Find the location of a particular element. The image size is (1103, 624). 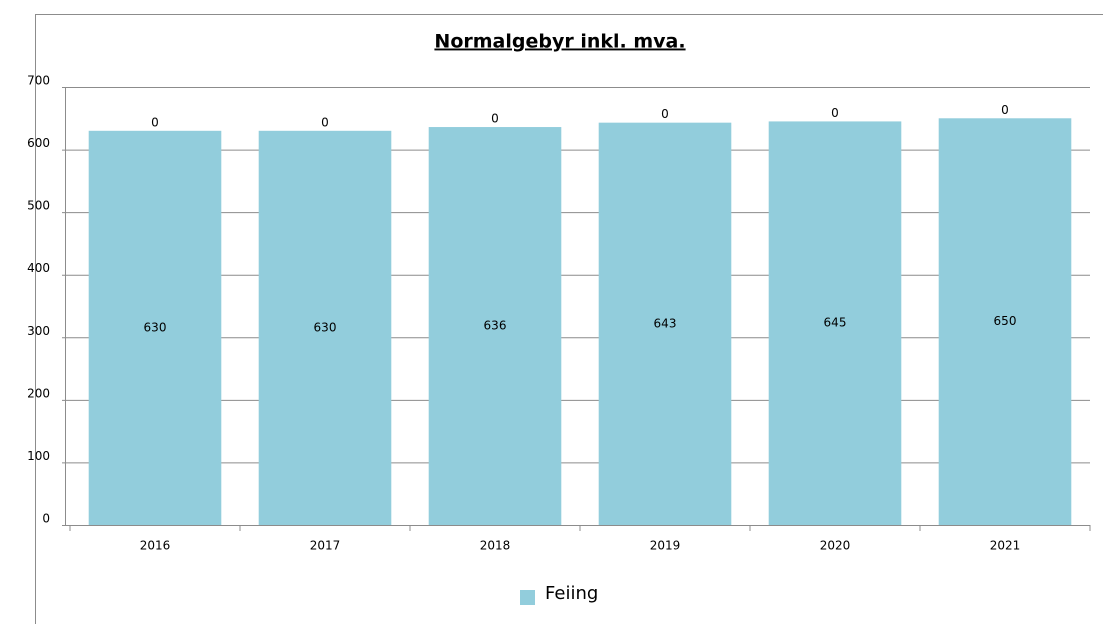

y-tick-label: 600 is located at coordinates (38, 143).